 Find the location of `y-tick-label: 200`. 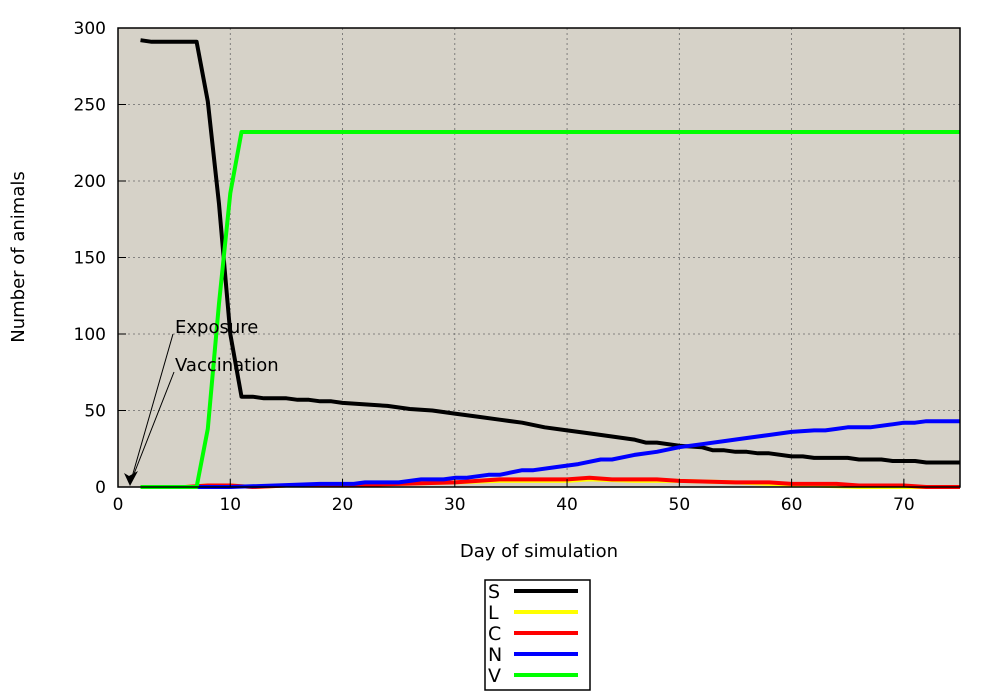

y-tick-label: 200 is located at coordinates (90, 182).